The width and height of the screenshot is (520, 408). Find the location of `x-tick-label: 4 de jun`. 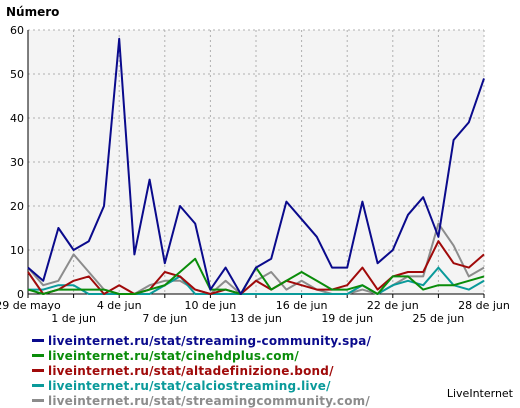

x-tick-label: 4 de jun is located at coordinates (119, 305).